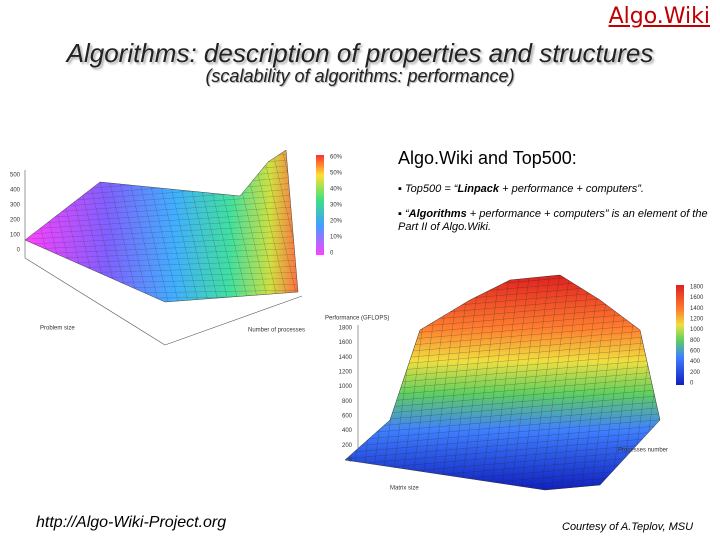 This screenshot has height=540, width=720. Describe the element at coordinates (357, 319) in the screenshot. I see `axis-label: Performance (GFLOPS)` at that location.